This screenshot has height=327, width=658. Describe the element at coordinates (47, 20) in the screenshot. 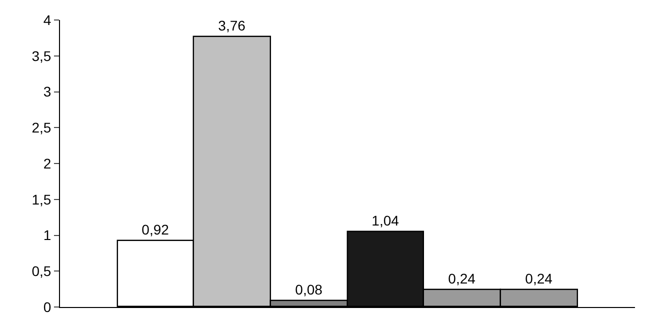

I see `y-tick-label: 4` at that location.